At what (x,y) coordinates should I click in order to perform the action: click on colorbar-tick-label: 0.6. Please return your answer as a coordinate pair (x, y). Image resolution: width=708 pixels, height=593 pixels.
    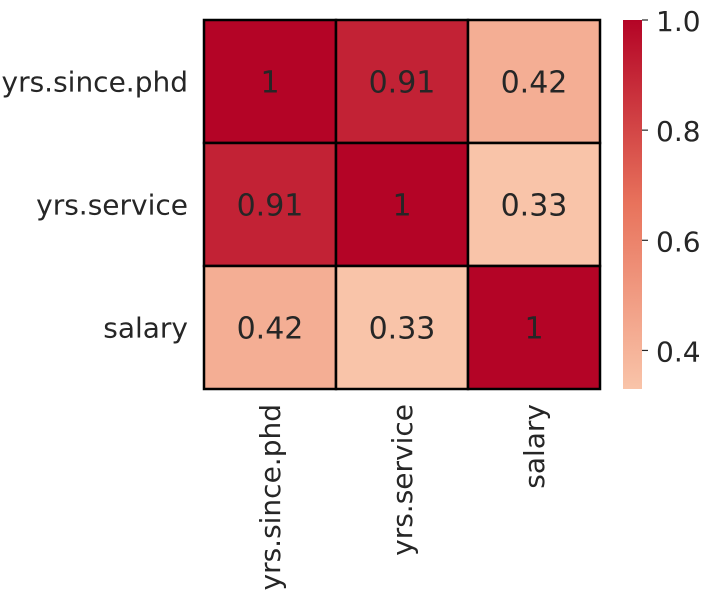
    Looking at the image, I should click on (678, 241).